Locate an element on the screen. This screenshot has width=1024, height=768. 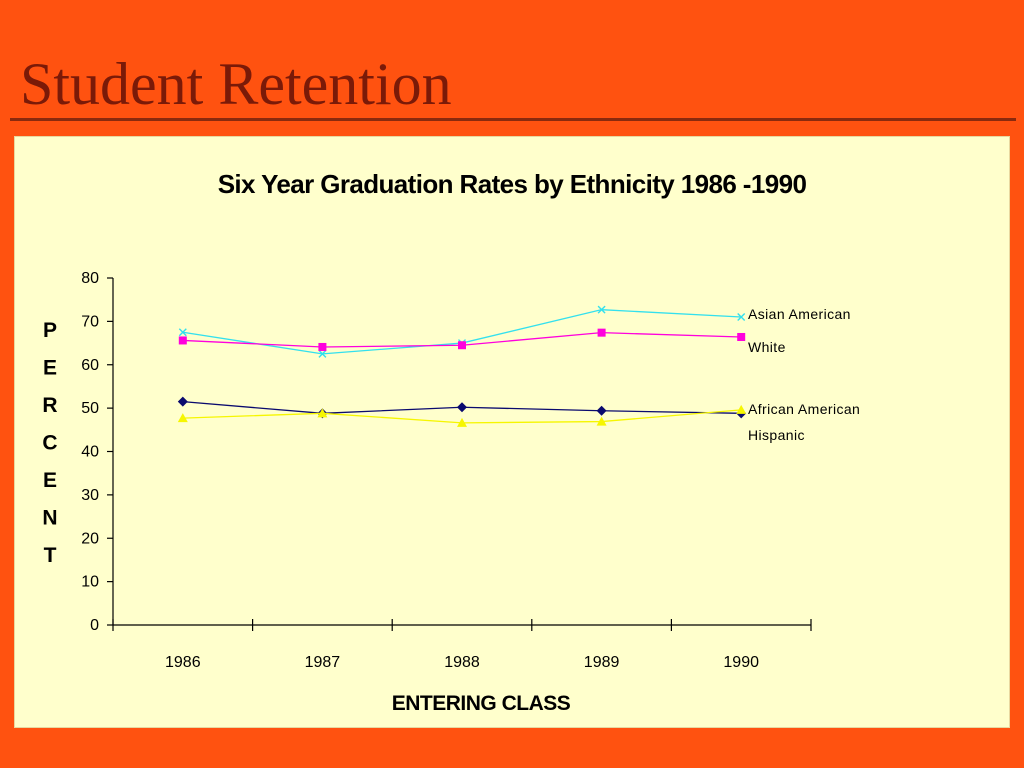
series-african-american is located at coordinates (462, 407).